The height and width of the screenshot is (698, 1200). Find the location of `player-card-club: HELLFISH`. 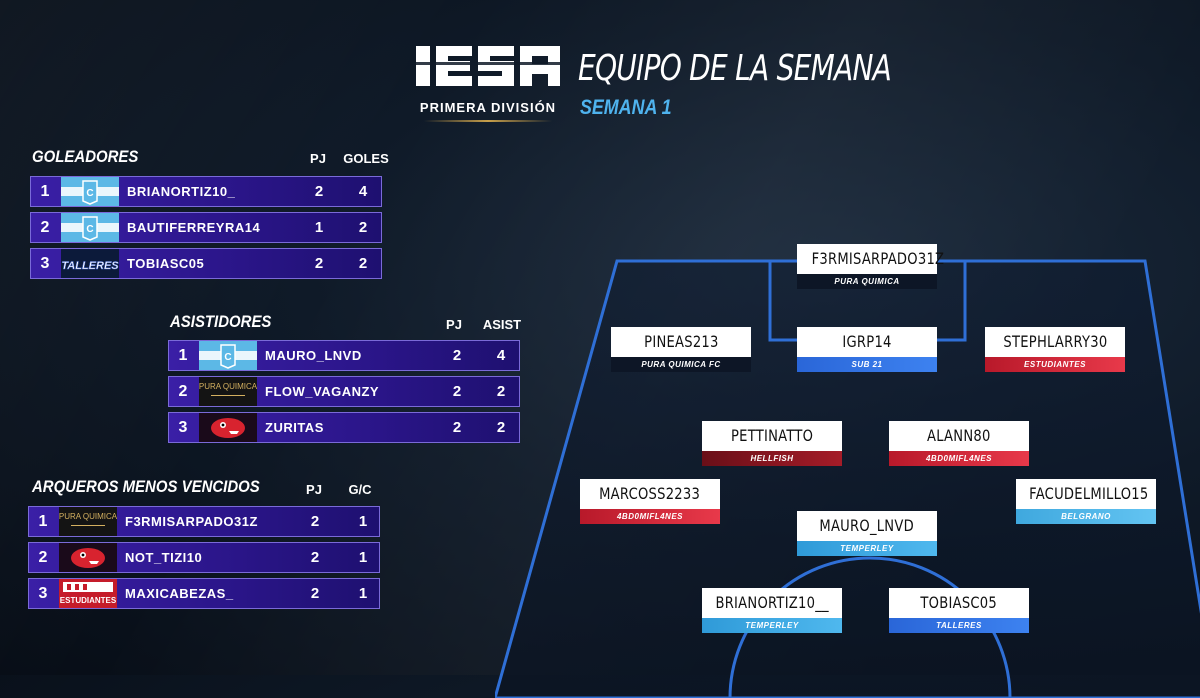

player-card-club: HELLFISH is located at coordinates (772, 458).